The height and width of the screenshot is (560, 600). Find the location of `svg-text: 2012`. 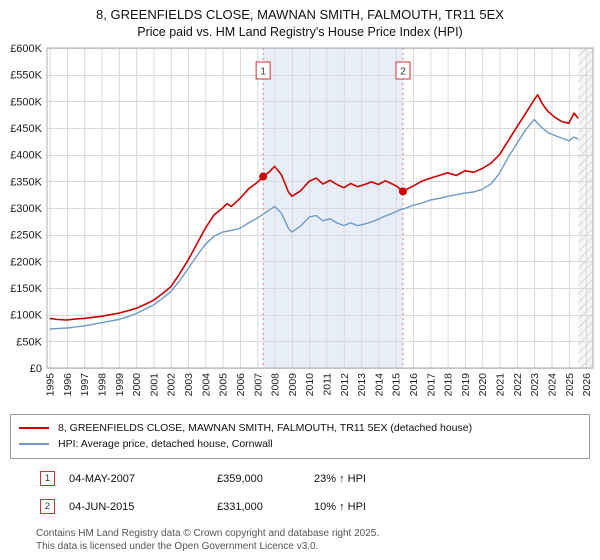

svg-text: 2012 is located at coordinates (345, 385).